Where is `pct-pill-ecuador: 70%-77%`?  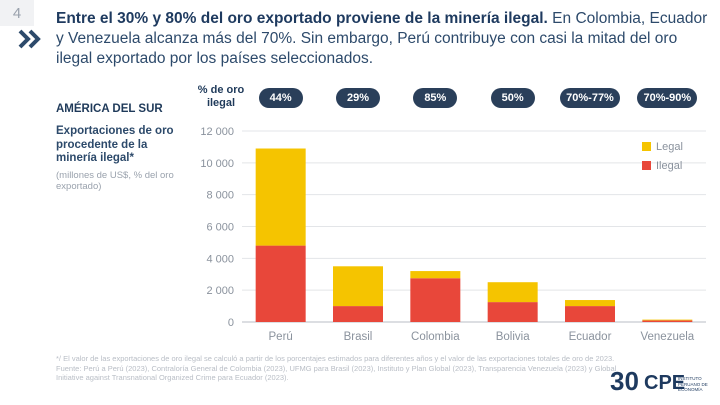
pct-pill-ecuador: 70%-77% is located at coordinates (590, 98).